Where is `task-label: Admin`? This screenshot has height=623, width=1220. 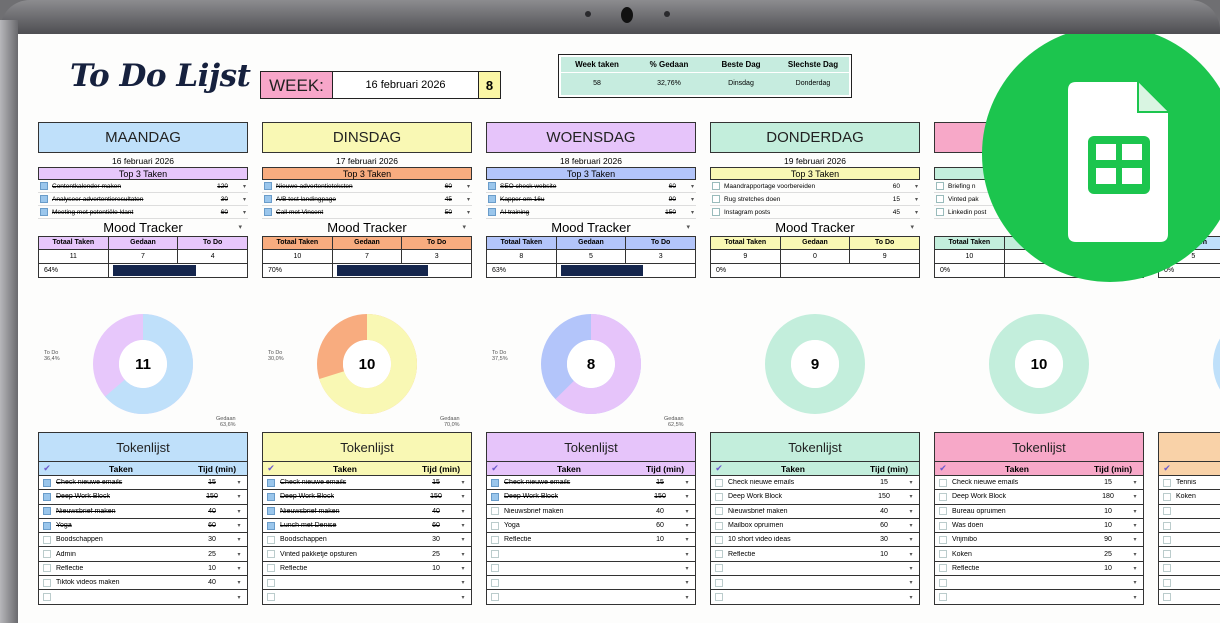 task-label: Admin is located at coordinates (66, 554).